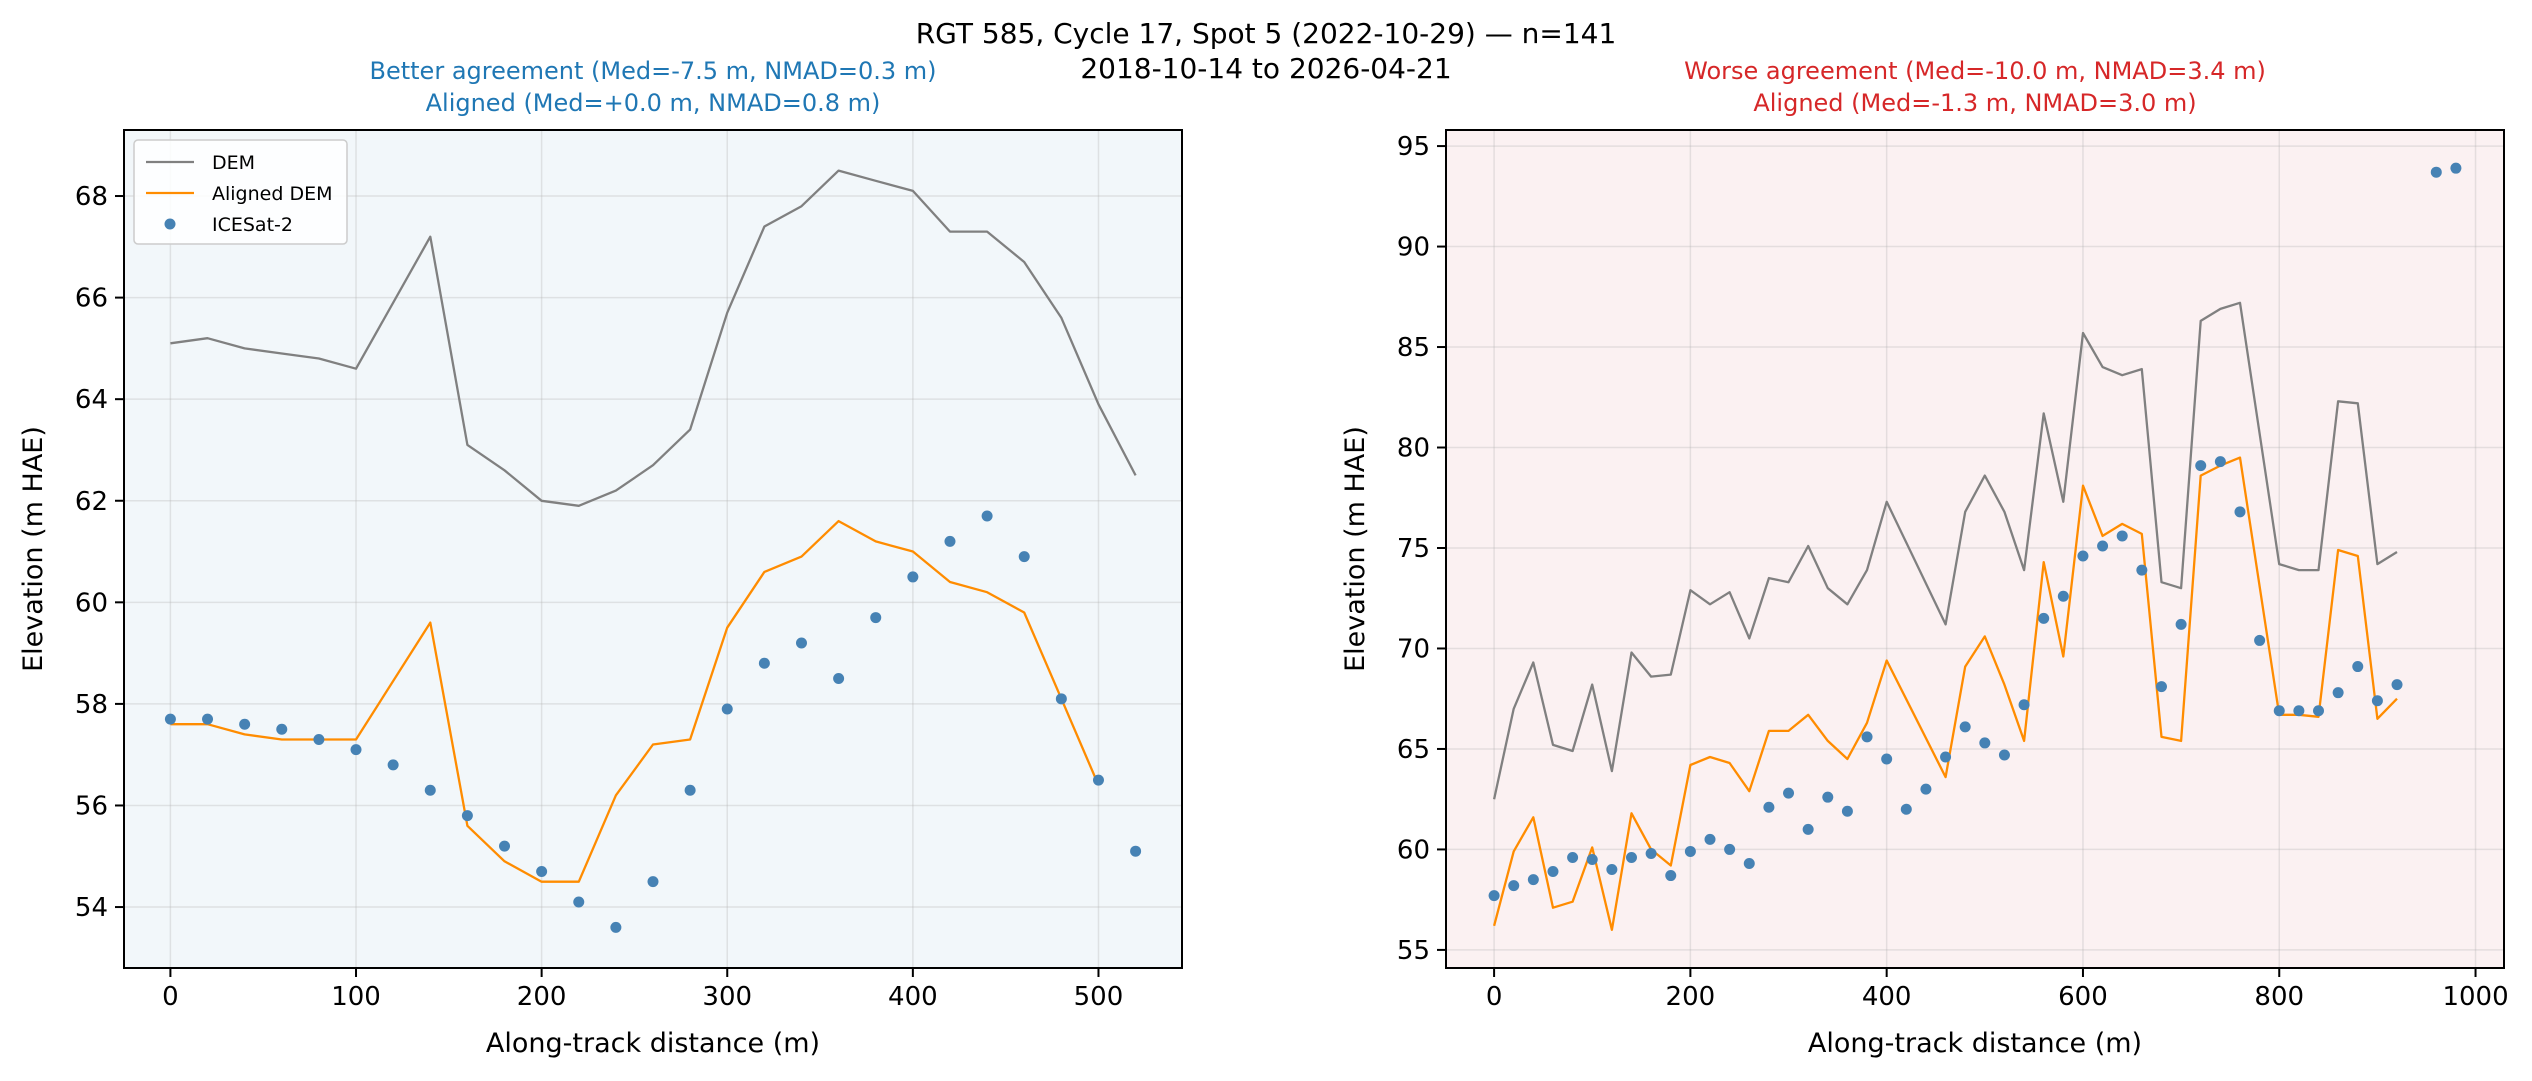 The image size is (2532, 1081). I want to click on left-y-tick-label: 68, so click(91, 197).